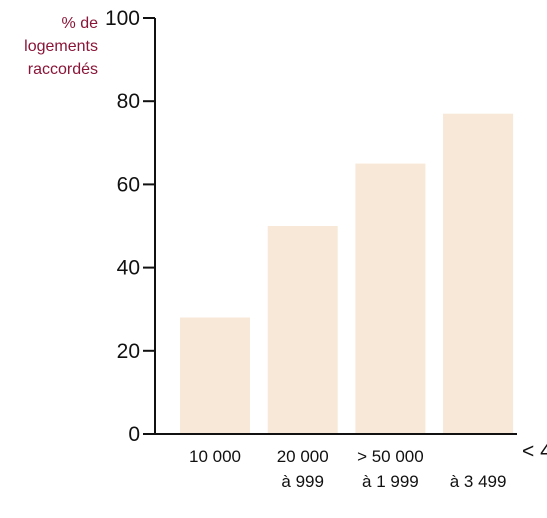  Describe the element at coordinates (130, 226) in the screenshot. I see `y-axis-ticks: 0 20 40 60 80 100` at that location.